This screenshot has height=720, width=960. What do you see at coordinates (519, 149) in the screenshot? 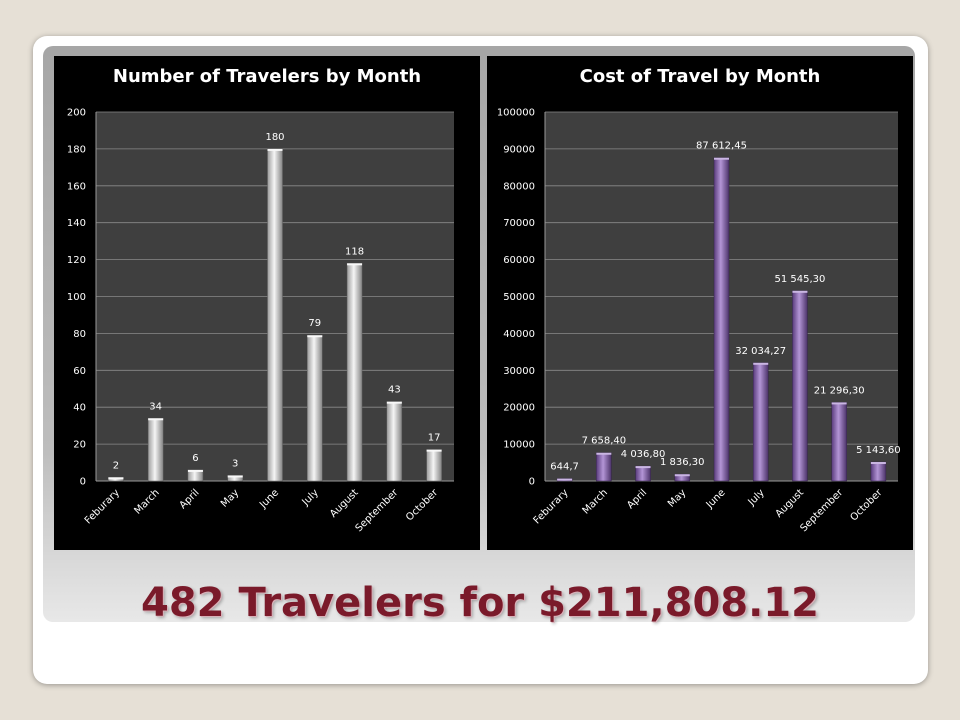
I see `y-tick-label: 90000` at bounding box center [519, 149].